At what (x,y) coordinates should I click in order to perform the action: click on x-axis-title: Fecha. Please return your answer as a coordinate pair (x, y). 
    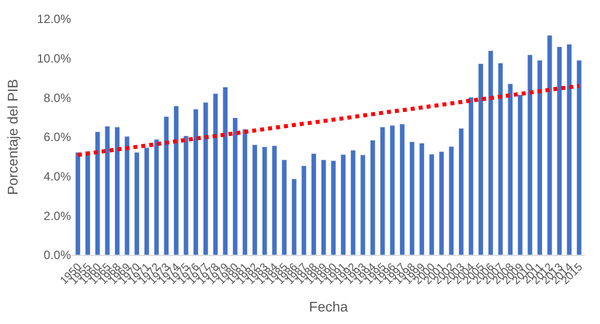
    Looking at the image, I should click on (328, 306).